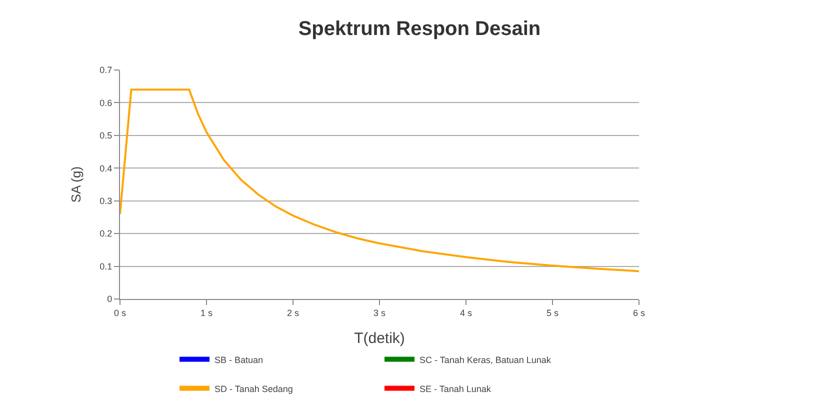 Image resolution: width=839 pixels, height=415 pixels. Describe the element at coordinates (486, 359) in the screenshot. I see `legend-label: SC - Tanah Keras, Batuan Lunak` at that location.